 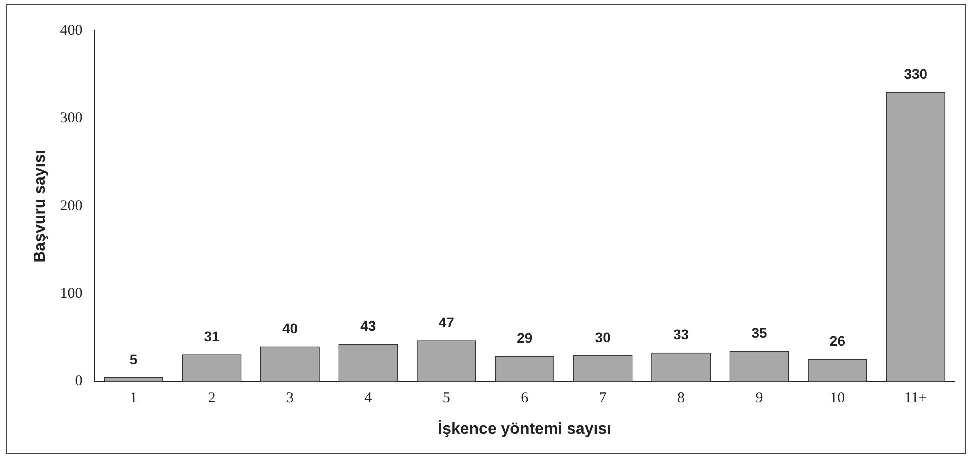 What do you see at coordinates (71, 118) in the screenshot?
I see `y-tick-label: 300` at bounding box center [71, 118].